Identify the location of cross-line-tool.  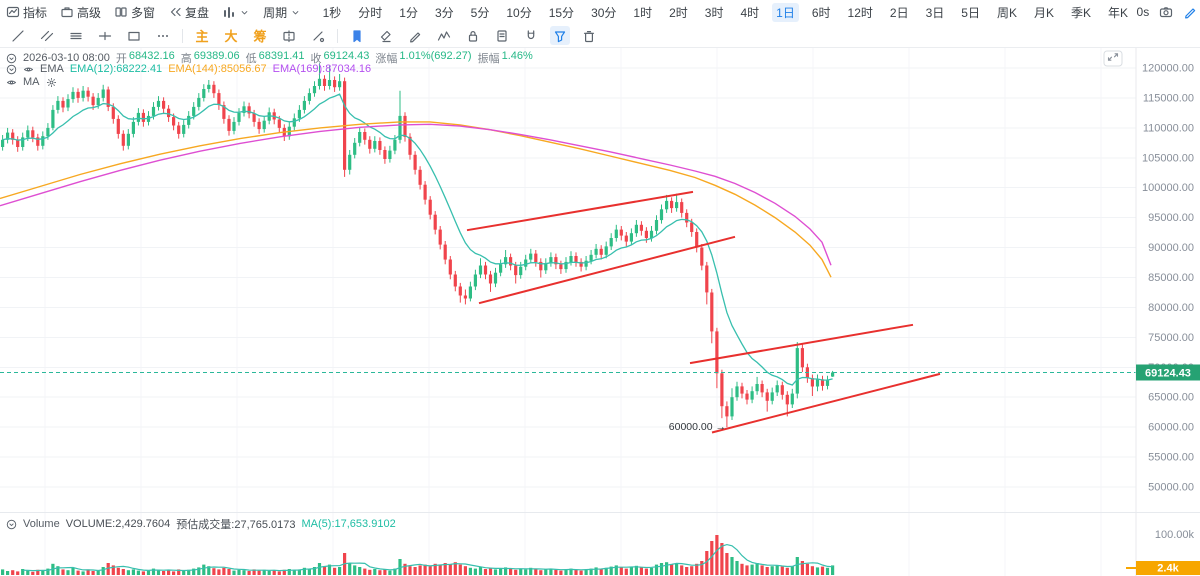
(105, 35).